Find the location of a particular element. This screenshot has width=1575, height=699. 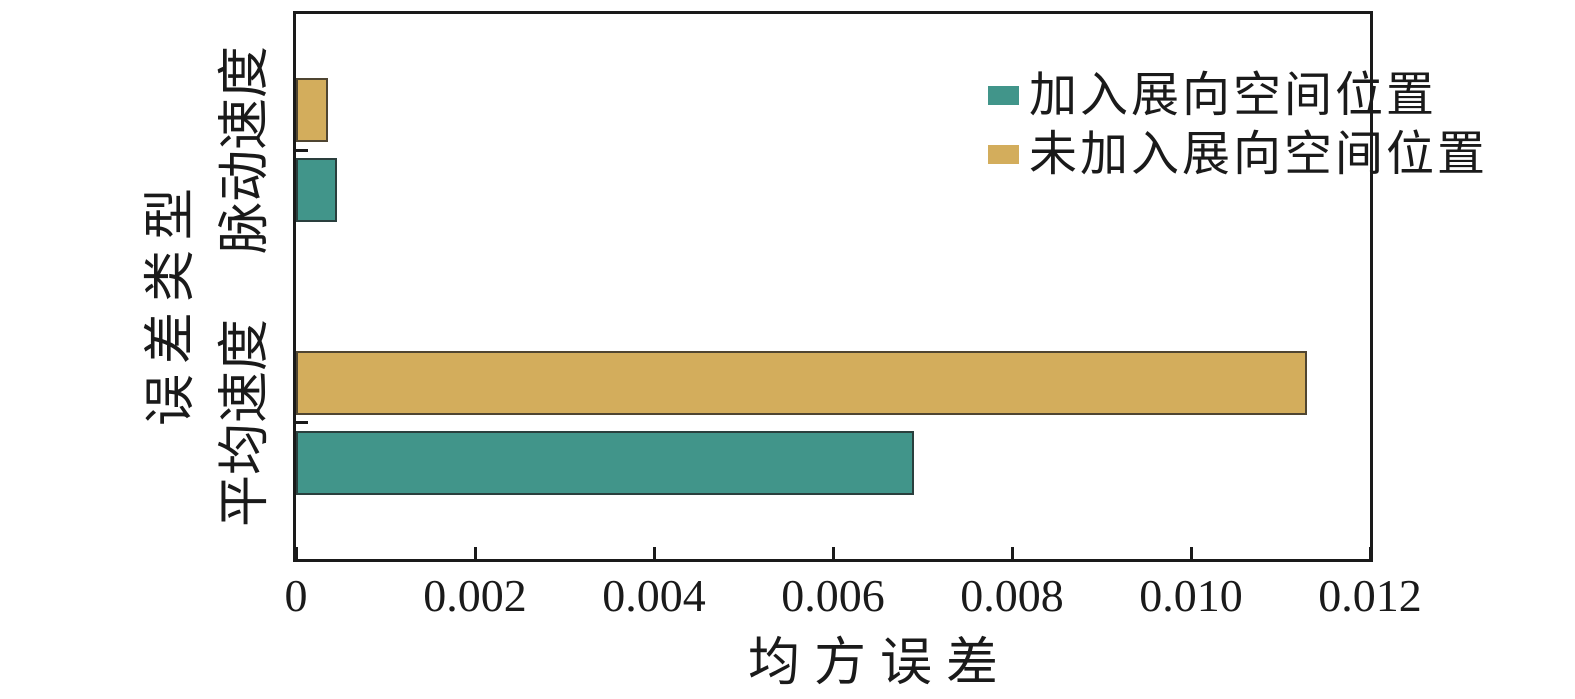

x-tick-label: 0.012 is located at coordinates (1370, 595).